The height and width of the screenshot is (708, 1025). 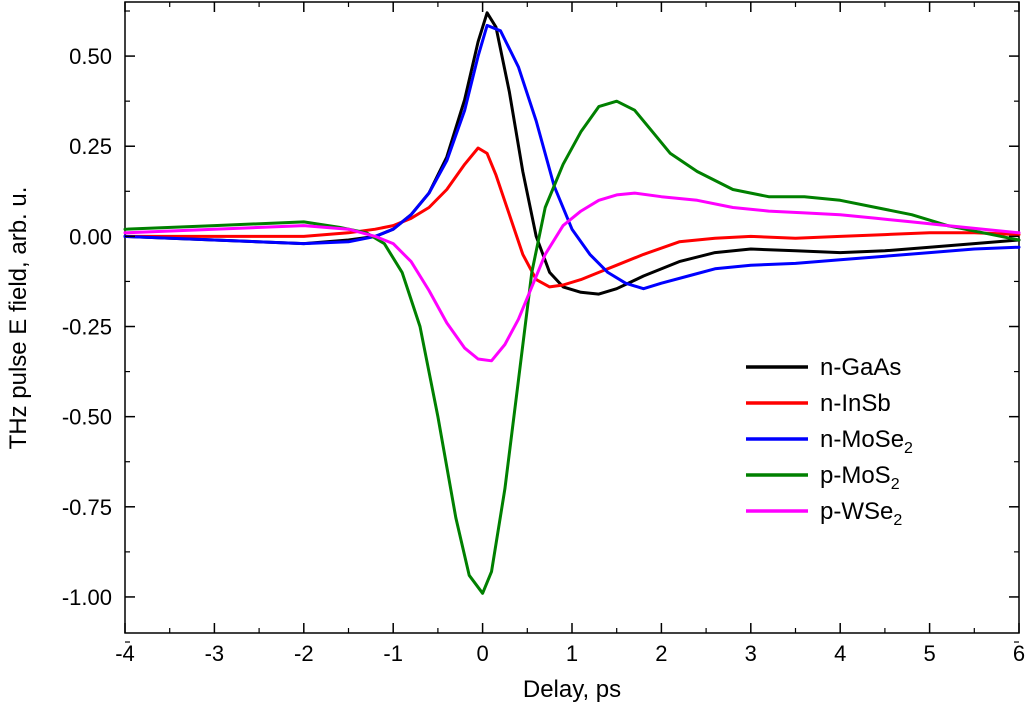 I want to click on x-tick-label: 1, so click(x=572, y=653).